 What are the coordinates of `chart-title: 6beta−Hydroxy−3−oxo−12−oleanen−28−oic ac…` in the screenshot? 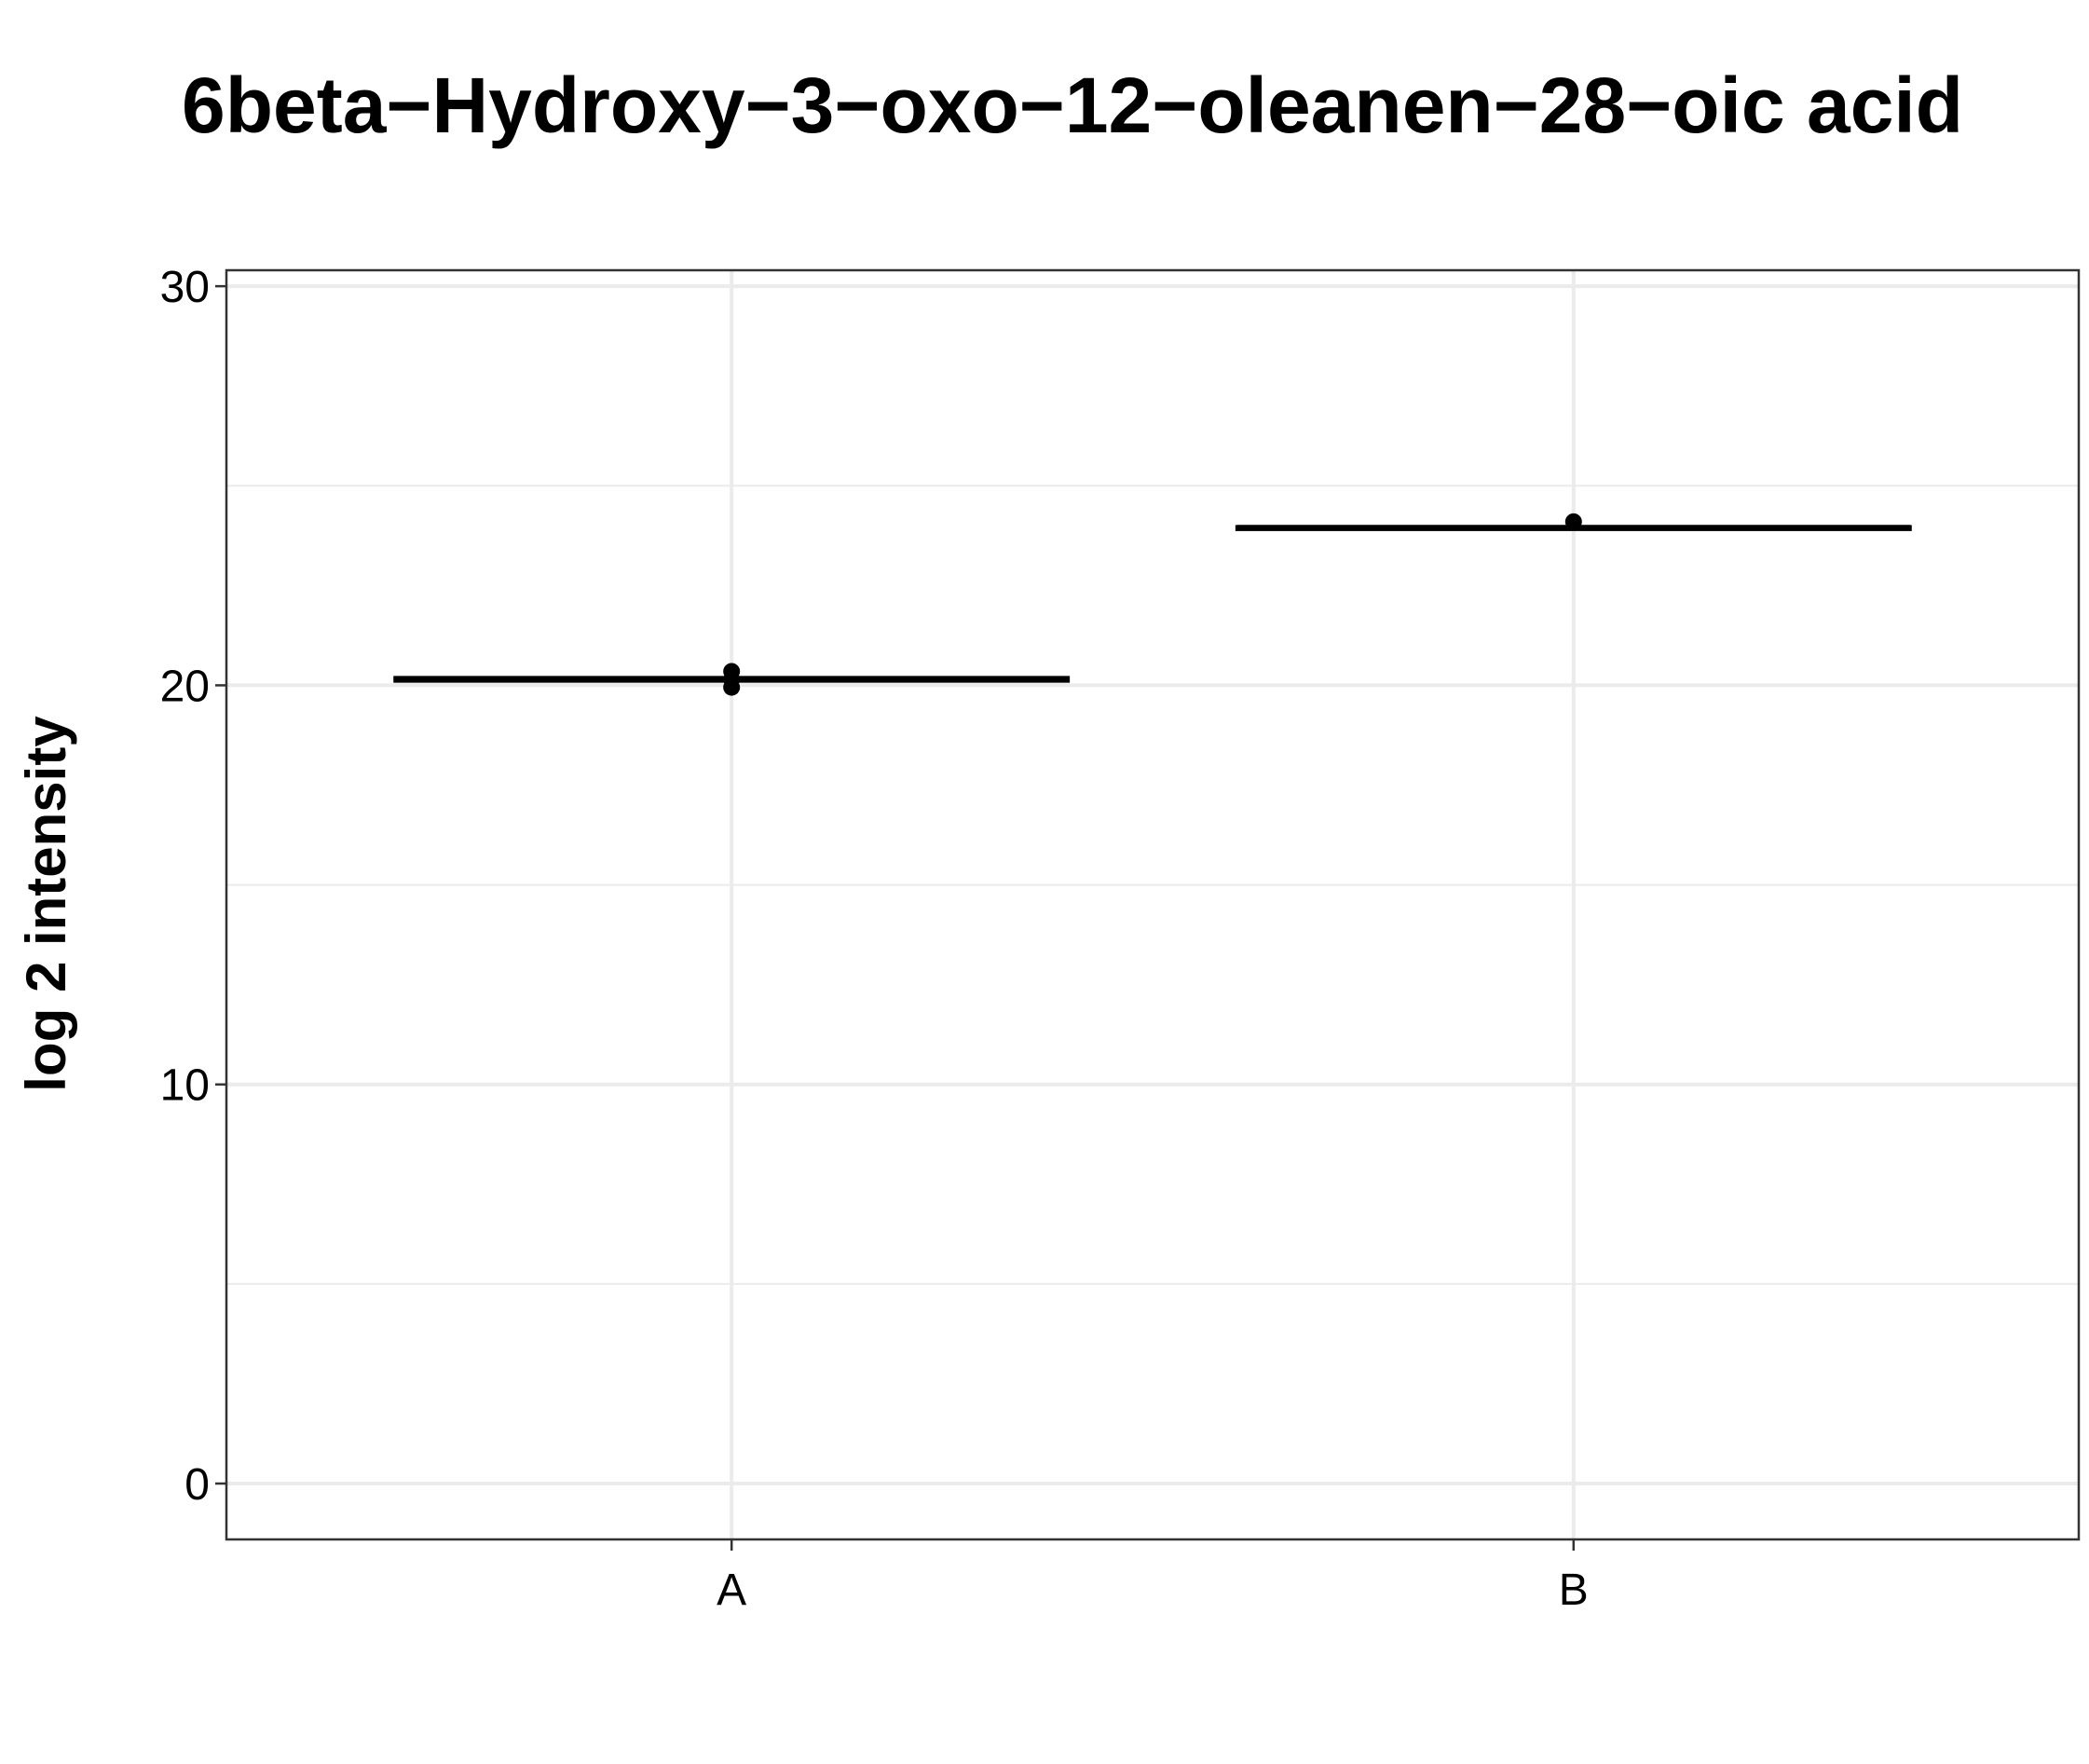 It's located at (1072, 106).